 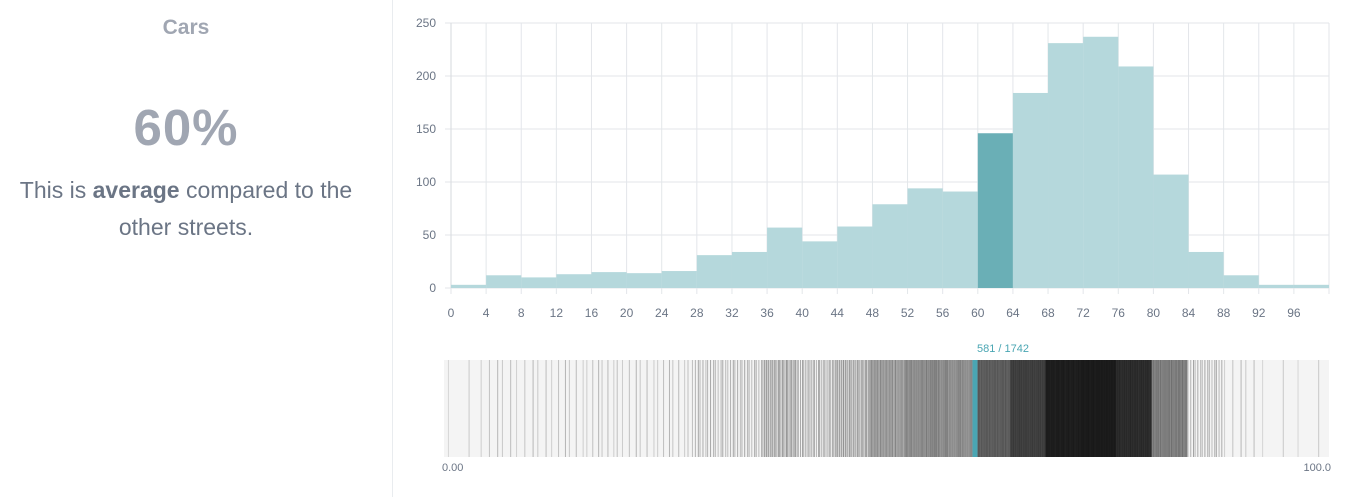 I want to click on x-tick-label: 20, so click(x=627, y=313).